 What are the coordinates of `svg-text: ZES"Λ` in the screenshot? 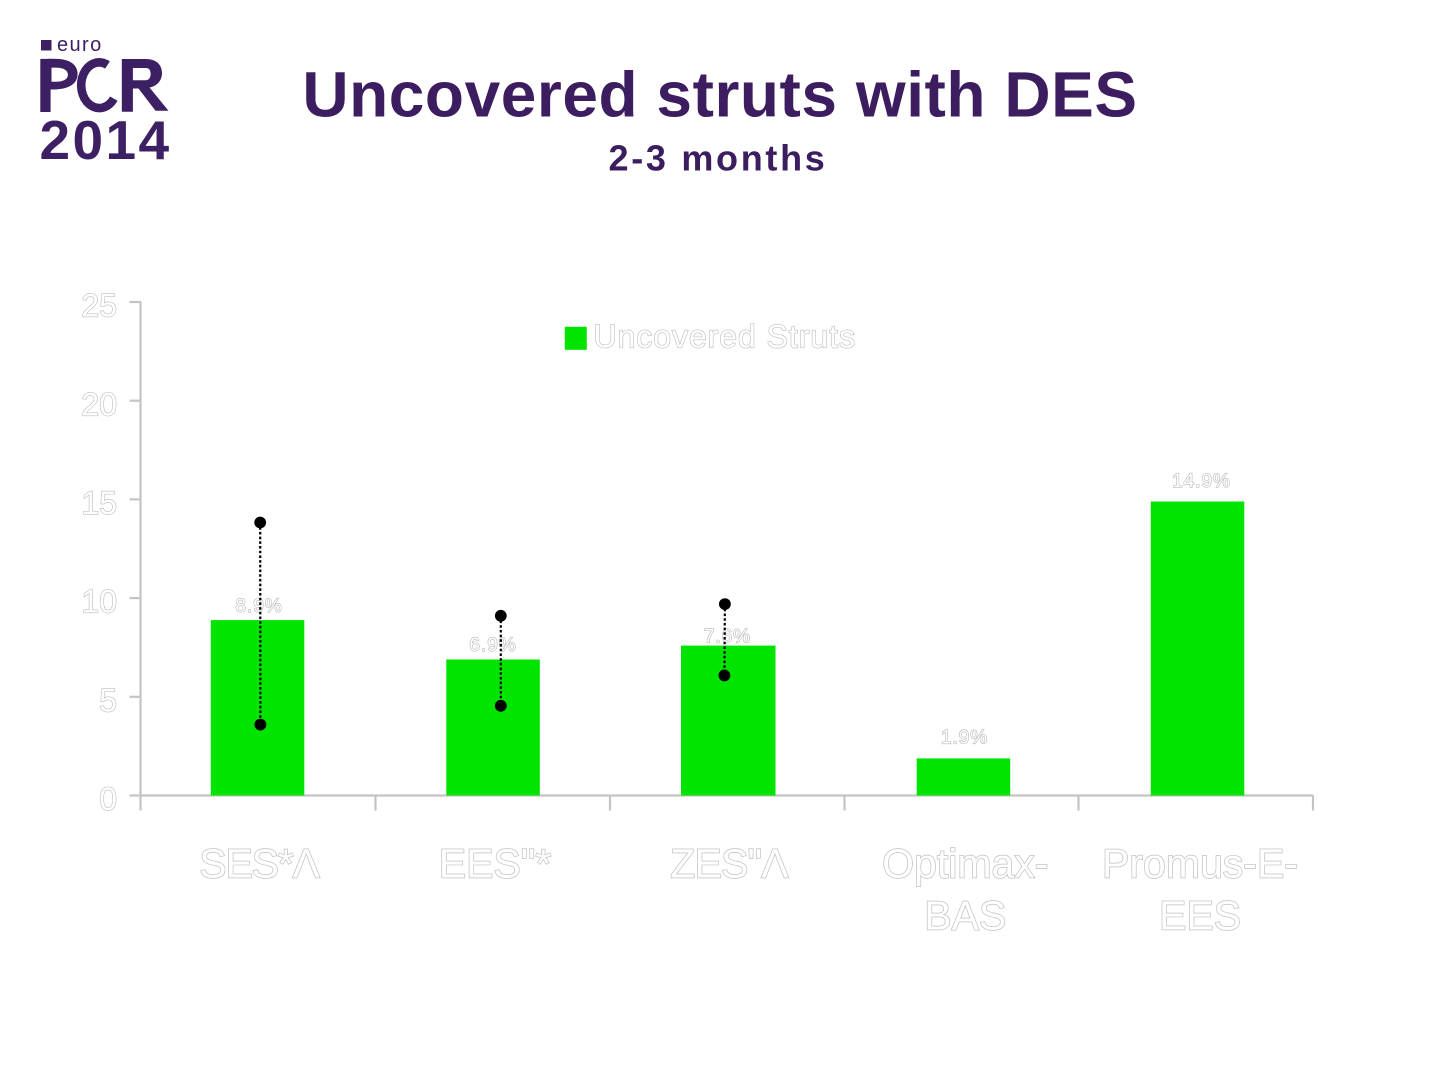 It's located at (729, 864).